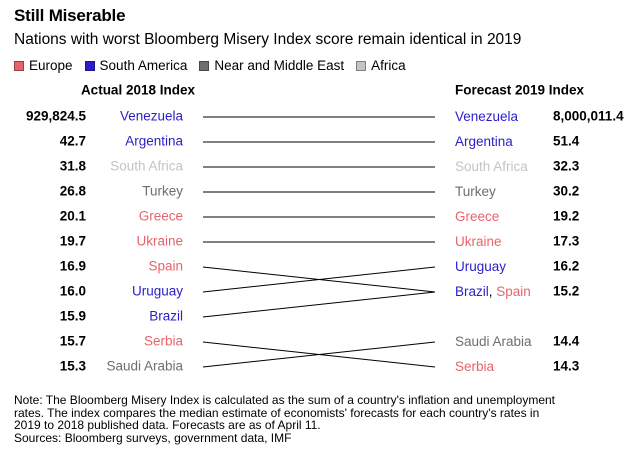 This screenshot has height=456, width=643. What do you see at coordinates (480, 266) in the screenshot?
I see `right-country-label: Uruguay` at bounding box center [480, 266].